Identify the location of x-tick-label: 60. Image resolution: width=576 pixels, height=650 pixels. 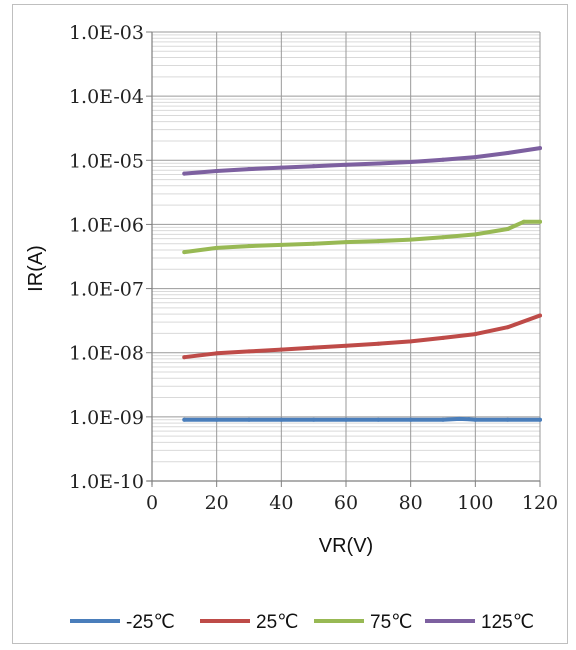
(346, 503).